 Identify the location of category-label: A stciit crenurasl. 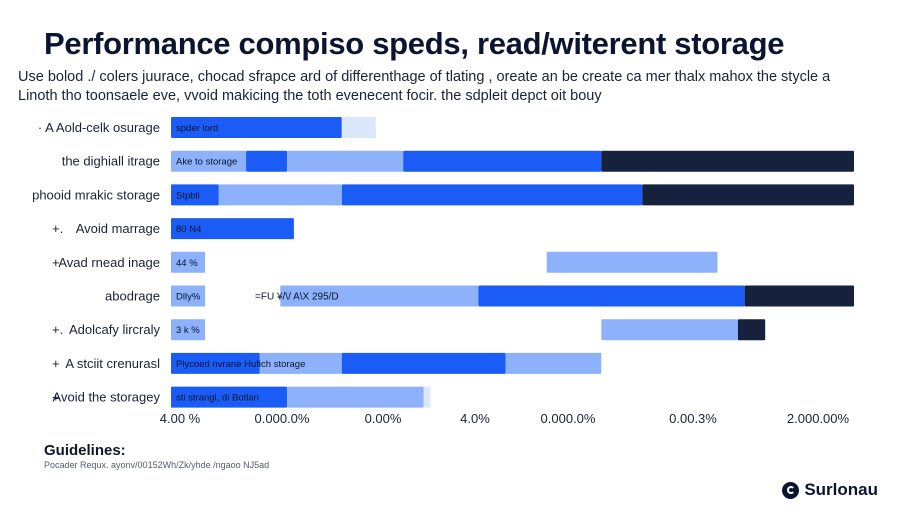
(112, 363).